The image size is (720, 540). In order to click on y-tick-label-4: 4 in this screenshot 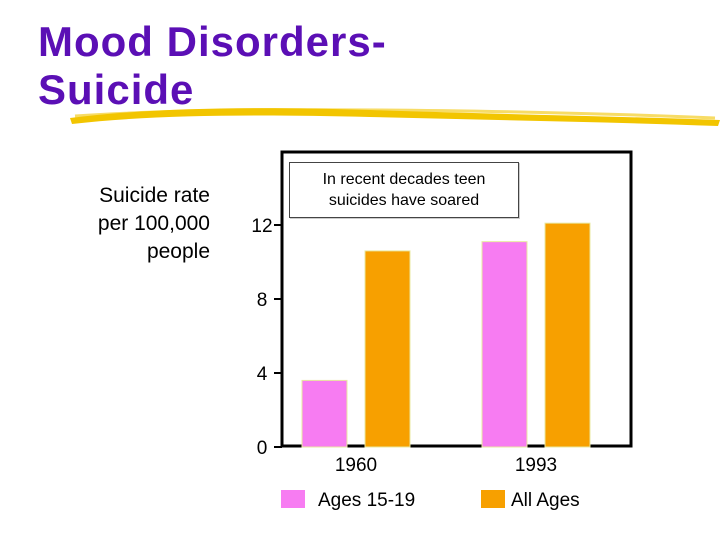, I will do `click(262, 374)`.